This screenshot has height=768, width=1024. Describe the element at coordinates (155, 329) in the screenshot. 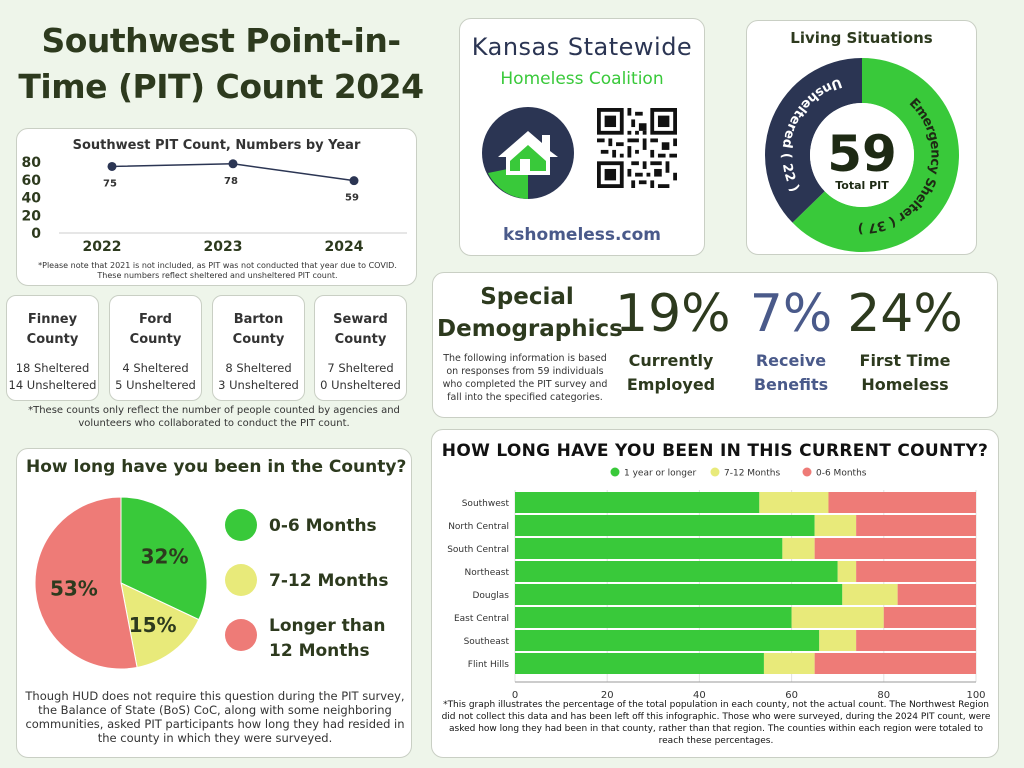

I see `county-name: Ford County` at that location.